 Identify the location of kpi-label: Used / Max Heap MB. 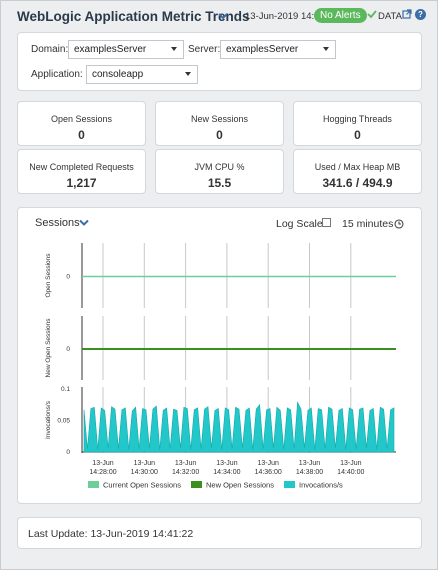
(357, 167).